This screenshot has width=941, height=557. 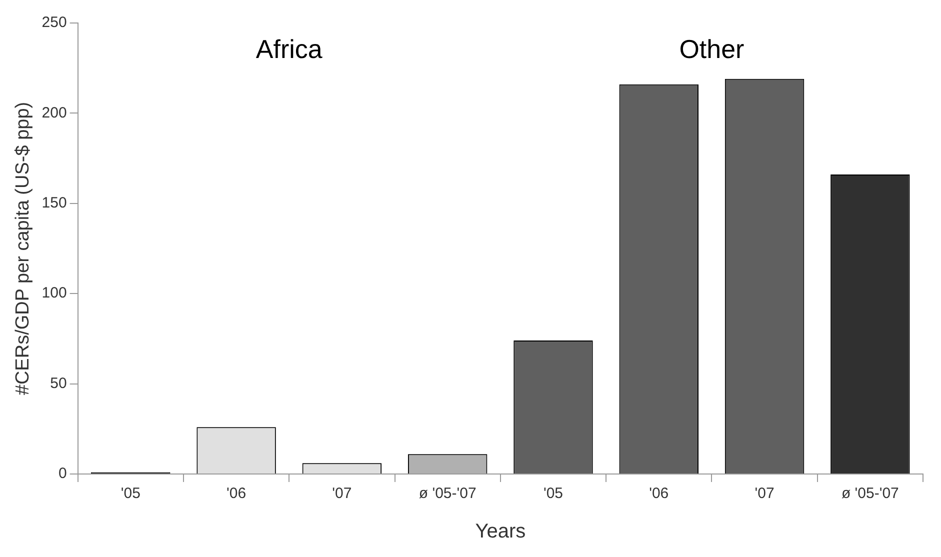 What do you see at coordinates (289, 49) in the screenshot?
I see `annotation: Africa` at bounding box center [289, 49].